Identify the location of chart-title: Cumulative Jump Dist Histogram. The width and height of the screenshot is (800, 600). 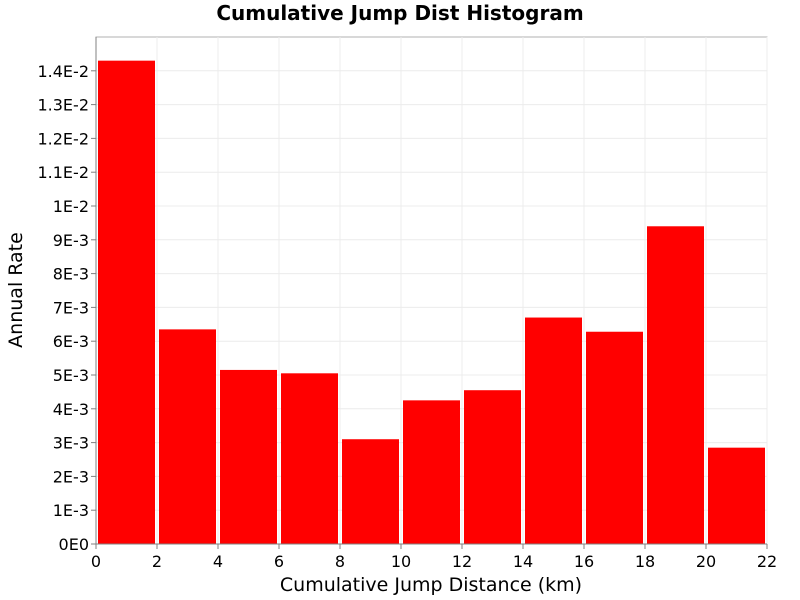
(399, 13).